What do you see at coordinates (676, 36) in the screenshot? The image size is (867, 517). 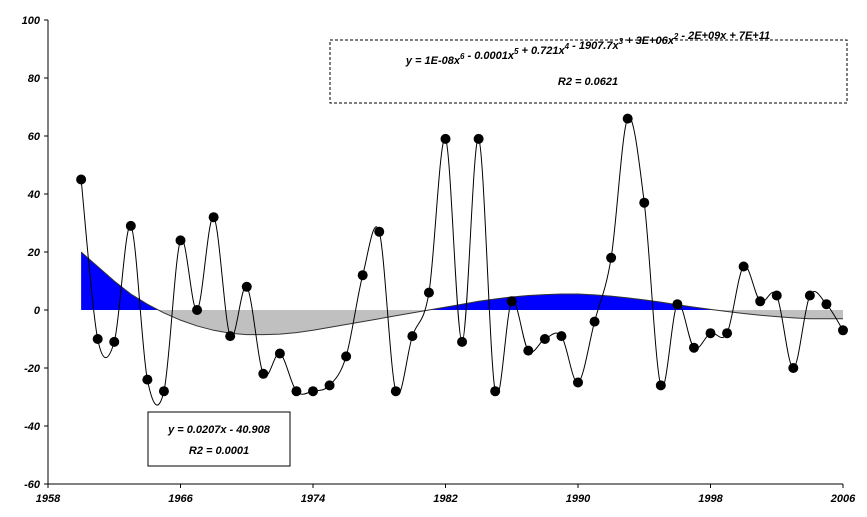 I see `equation-exponent: 2` at bounding box center [676, 36].